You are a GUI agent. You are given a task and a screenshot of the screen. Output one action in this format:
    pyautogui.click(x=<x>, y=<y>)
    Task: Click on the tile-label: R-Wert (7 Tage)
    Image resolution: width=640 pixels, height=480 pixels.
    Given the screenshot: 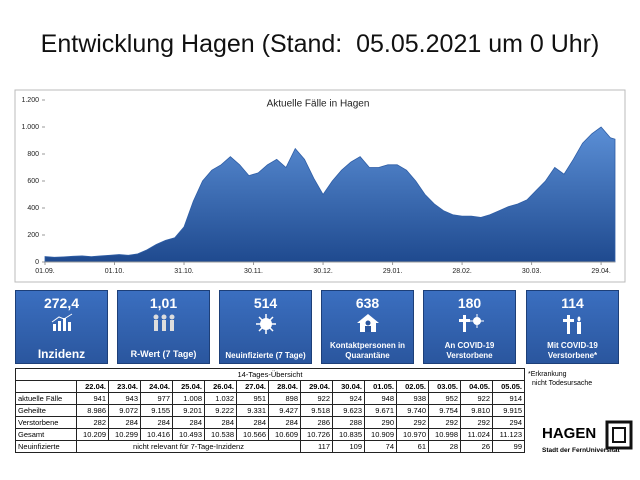 What is the action you would take?
    pyautogui.click(x=163, y=354)
    